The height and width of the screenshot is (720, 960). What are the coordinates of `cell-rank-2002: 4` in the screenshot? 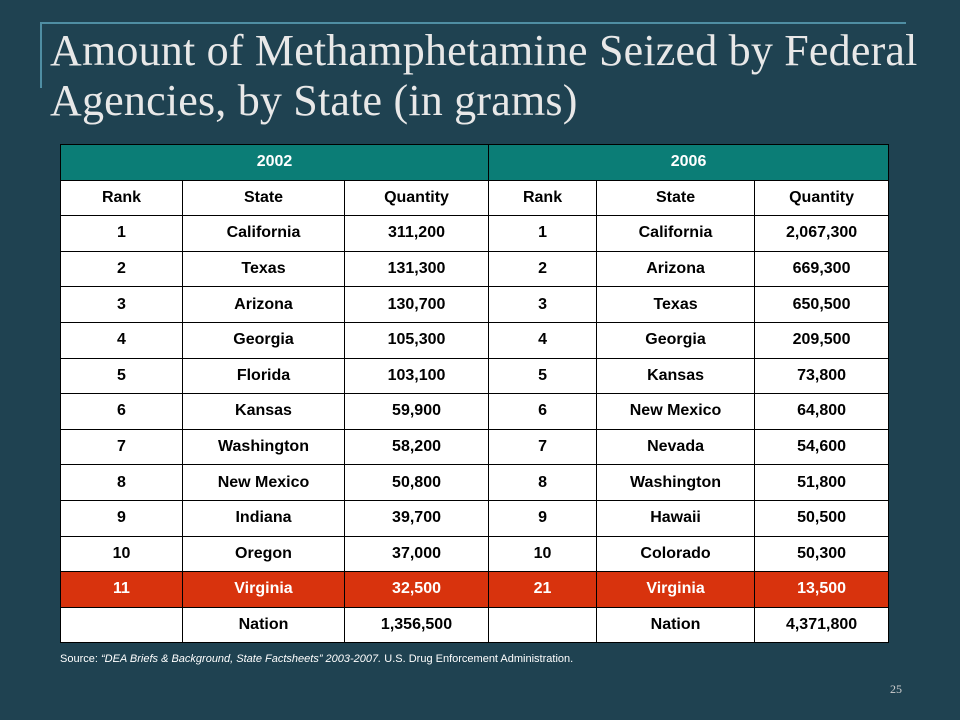 It's located at (121, 340).